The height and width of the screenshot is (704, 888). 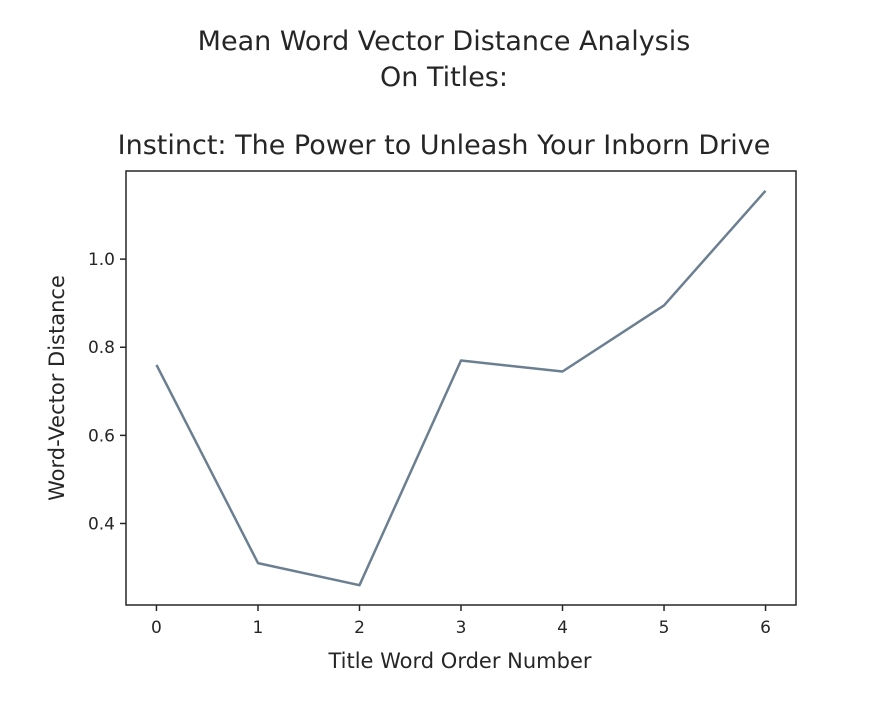 What do you see at coordinates (101, 260) in the screenshot?
I see `y-tick-label: 1.0` at bounding box center [101, 260].